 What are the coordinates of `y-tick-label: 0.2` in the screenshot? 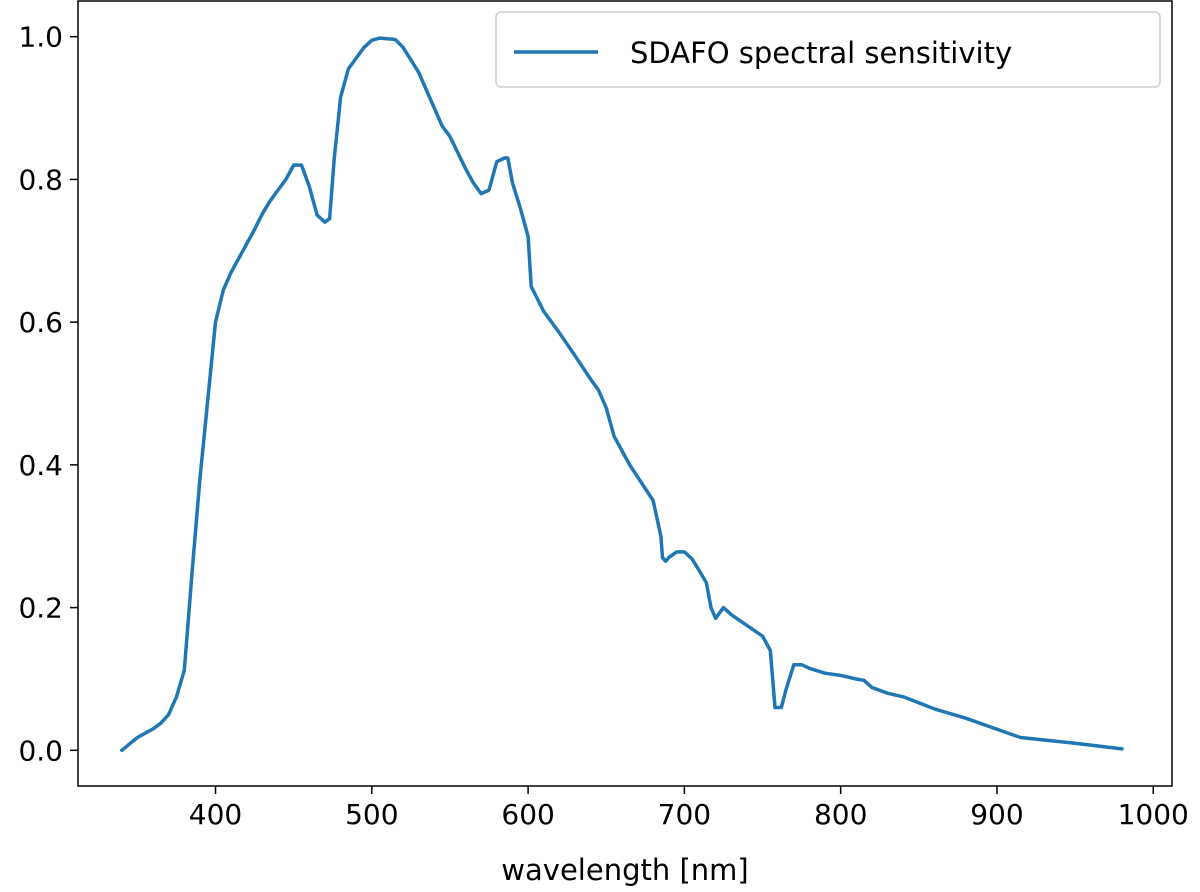 It's located at (40, 608).